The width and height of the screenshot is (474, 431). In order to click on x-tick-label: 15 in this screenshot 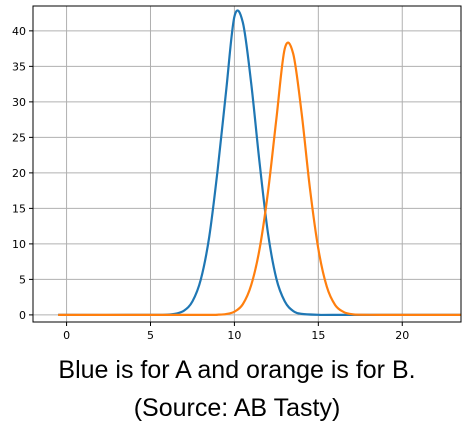, I will do `click(318, 335)`.